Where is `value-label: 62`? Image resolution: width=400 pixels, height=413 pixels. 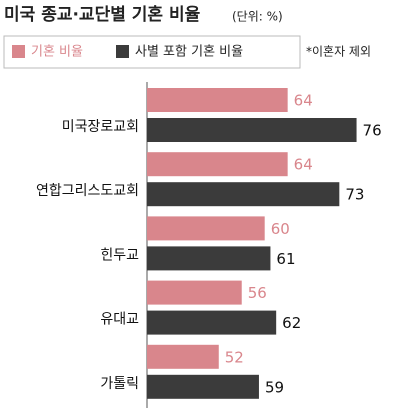
value-label: 62 is located at coordinates (291, 323).